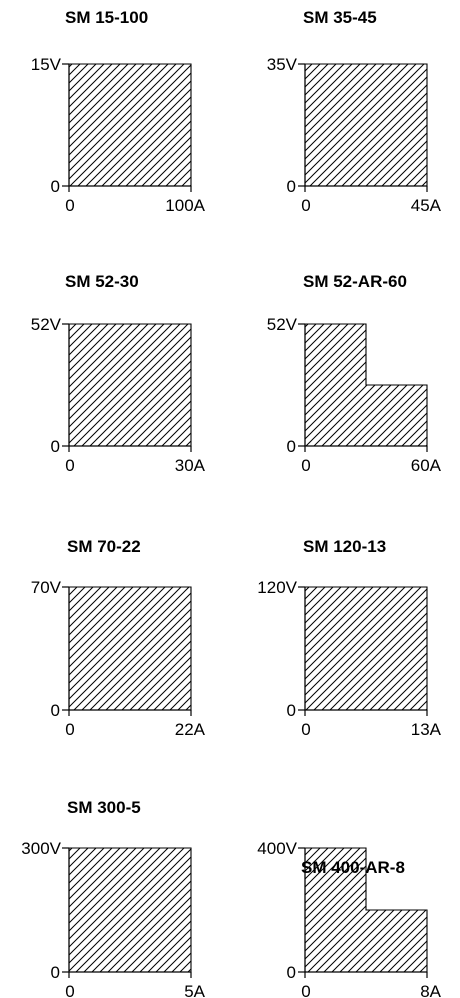 The image size is (460, 998). I want to click on voltage-max-label: 120V, so click(277, 587).